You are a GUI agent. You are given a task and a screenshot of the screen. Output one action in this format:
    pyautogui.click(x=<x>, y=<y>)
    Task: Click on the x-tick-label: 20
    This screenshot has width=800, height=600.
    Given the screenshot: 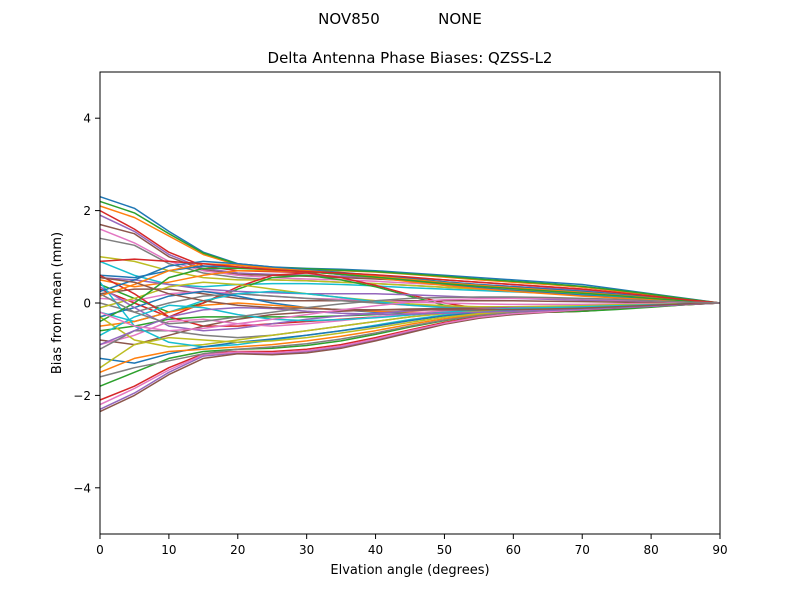 What is the action you would take?
    pyautogui.click(x=237, y=550)
    